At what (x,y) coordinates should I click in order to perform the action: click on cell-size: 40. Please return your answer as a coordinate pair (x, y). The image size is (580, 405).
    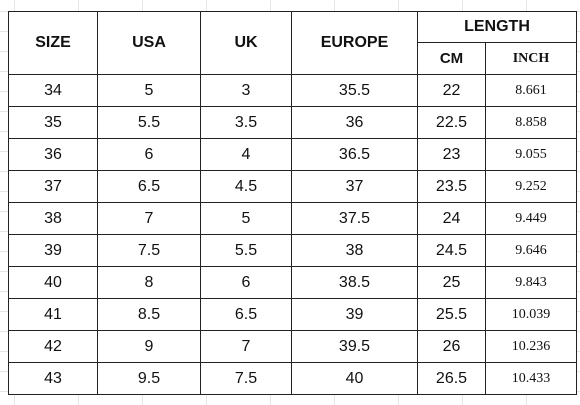
    Looking at the image, I should click on (53, 282).